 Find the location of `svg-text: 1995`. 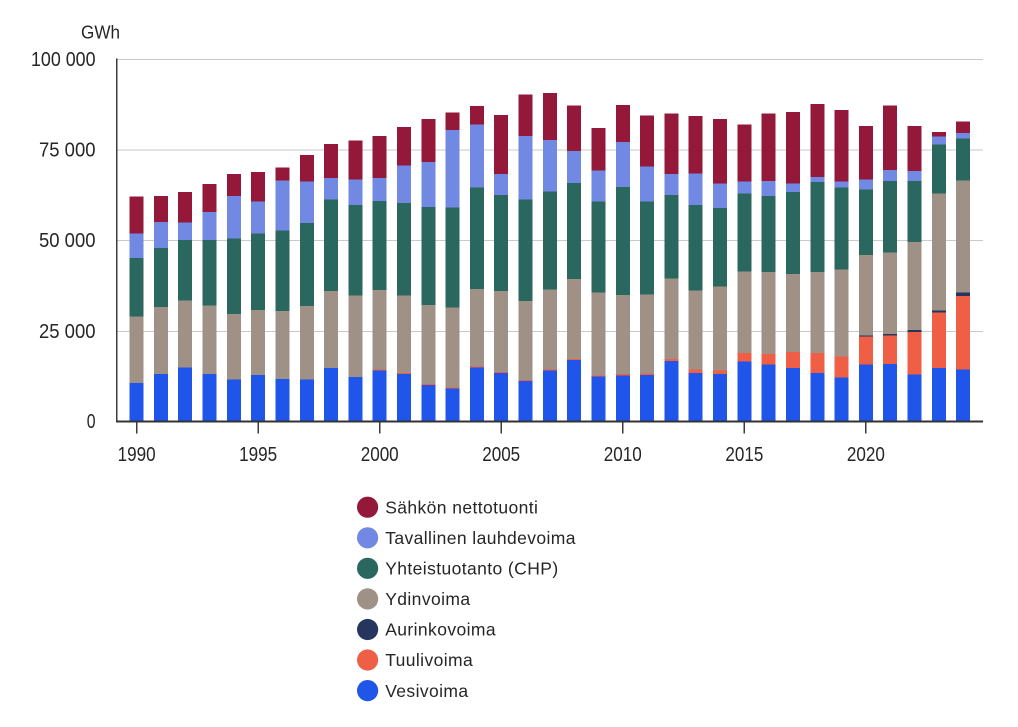

svg-text: 1995 is located at coordinates (258, 454).